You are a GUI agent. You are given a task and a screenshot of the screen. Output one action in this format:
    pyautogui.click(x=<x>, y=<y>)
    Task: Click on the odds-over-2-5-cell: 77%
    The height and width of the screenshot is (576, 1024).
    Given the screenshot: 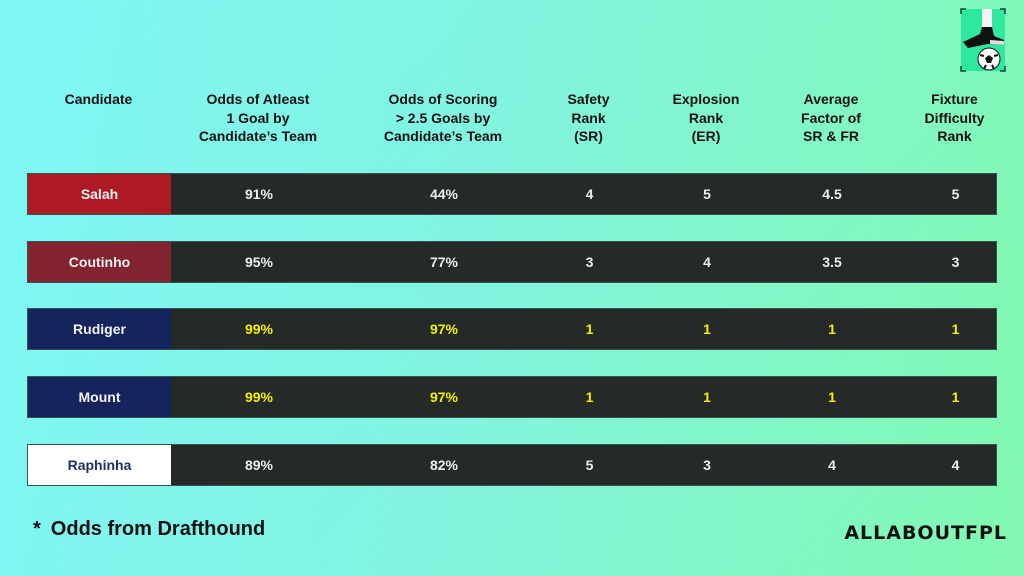 What is the action you would take?
    pyautogui.click(x=444, y=262)
    